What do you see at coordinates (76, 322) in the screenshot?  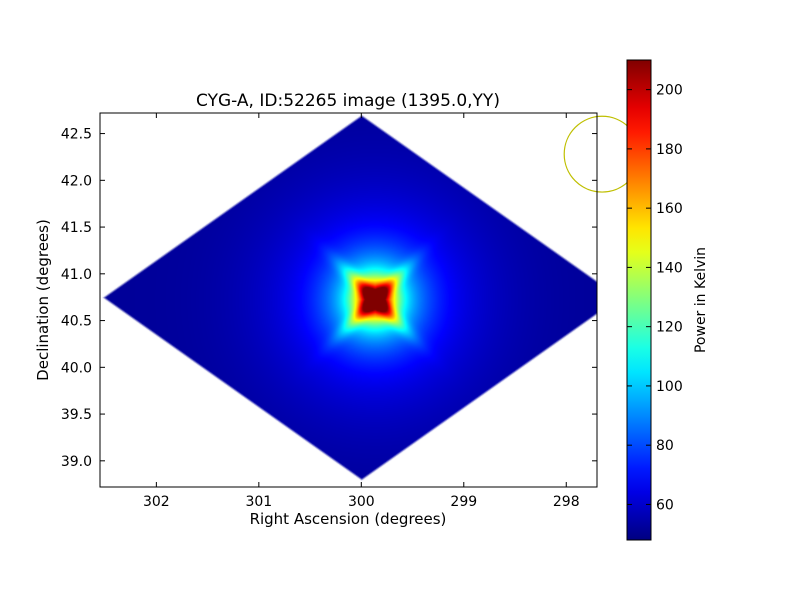 I see `y-tick-label: 40.5` at bounding box center [76, 322].